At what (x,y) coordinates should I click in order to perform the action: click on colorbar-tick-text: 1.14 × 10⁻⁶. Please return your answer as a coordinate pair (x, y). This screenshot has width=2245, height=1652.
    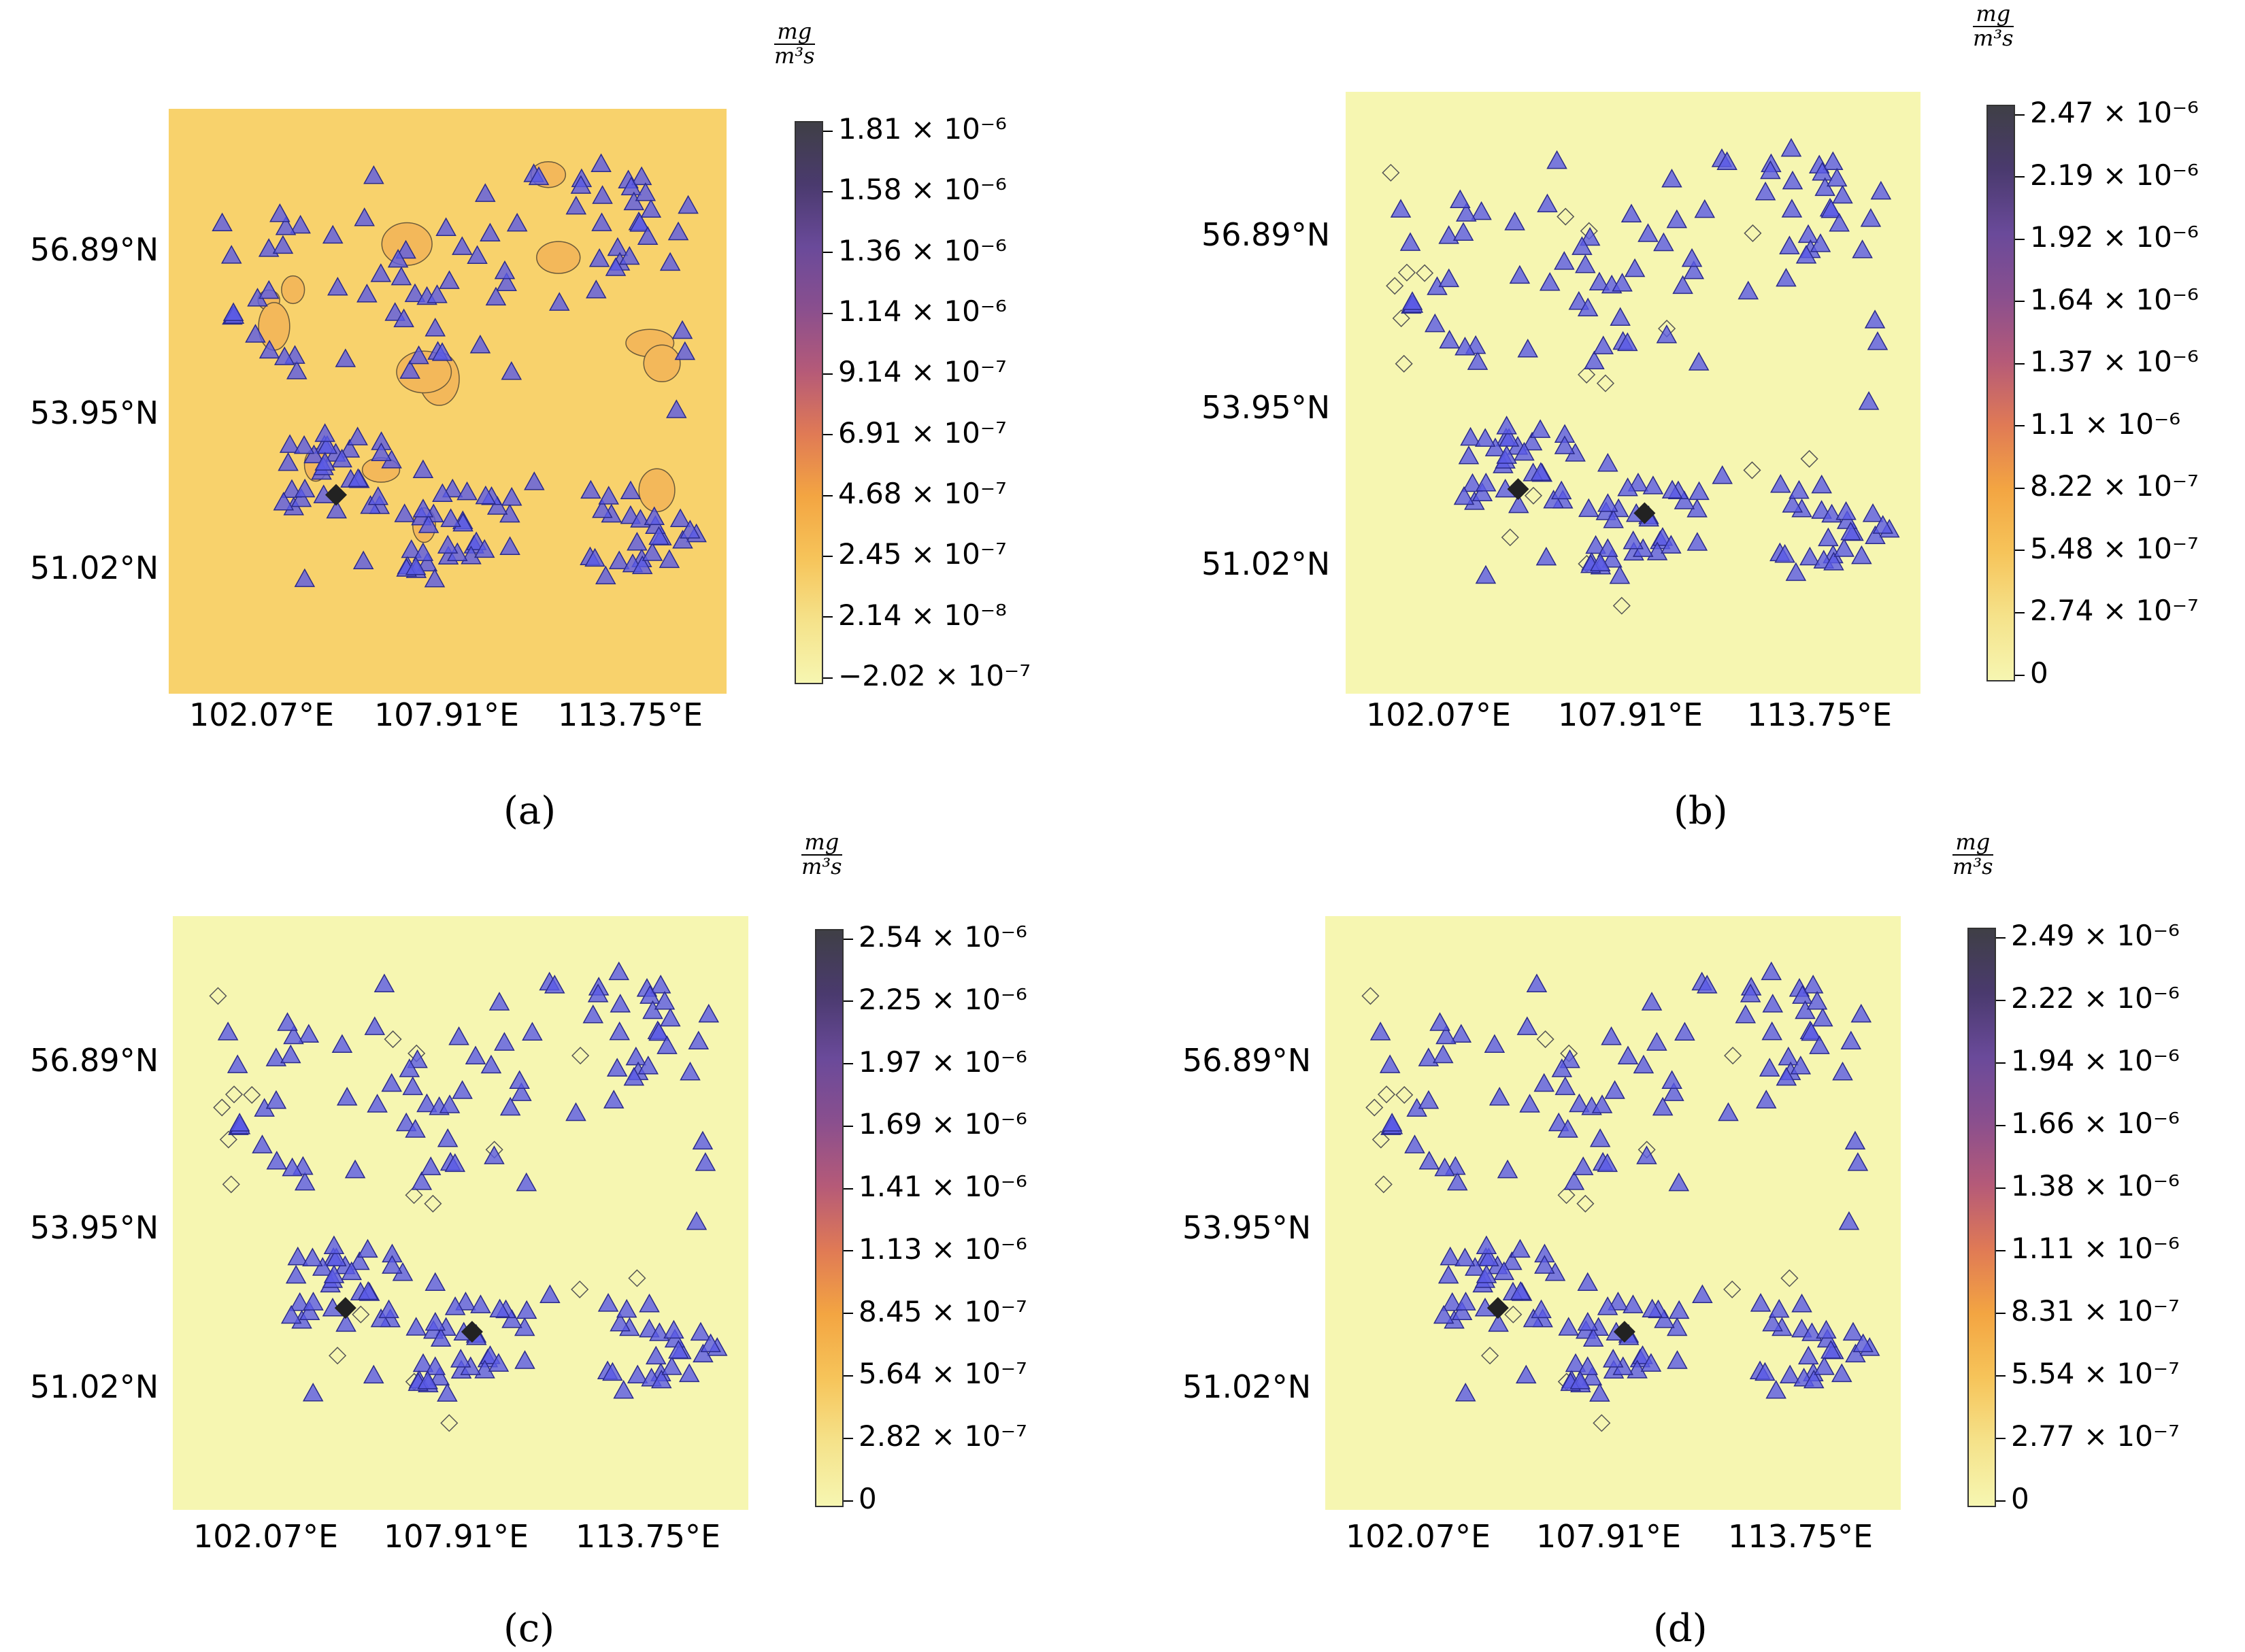
    Looking at the image, I should click on (923, 311).